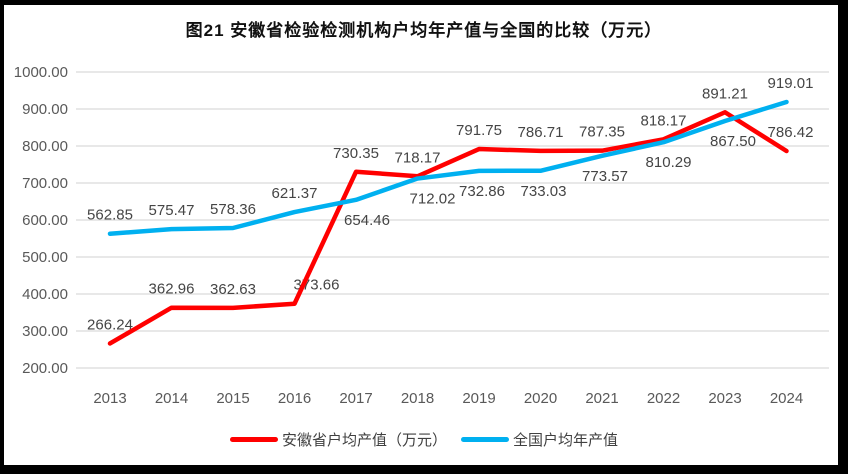 Image resolution: width=848 pixels, height=474 pixels. What do you see at coordinates (424, 2) in the screenshot?
I see `frame-border-top` at bounding box center [424, 2].